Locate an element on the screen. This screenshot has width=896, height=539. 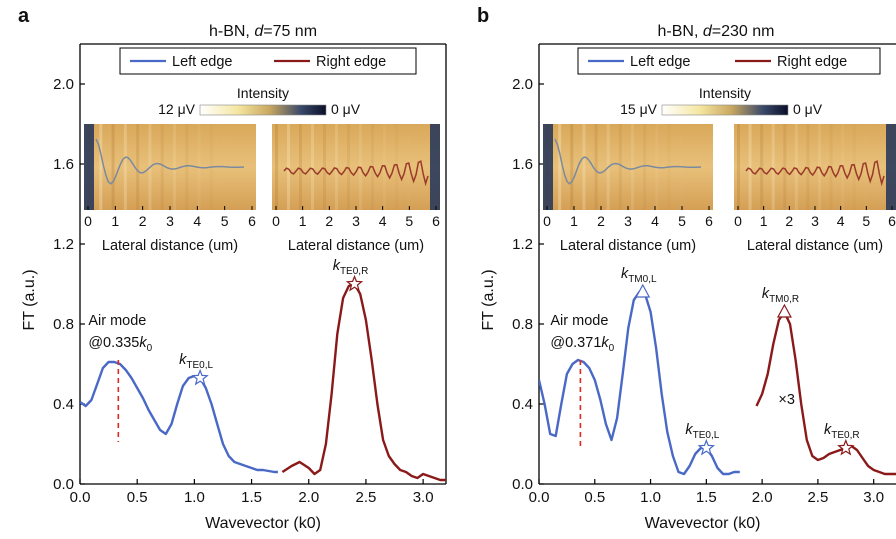
y-tick-label: 1.6 is located at coordinates (63, 164).